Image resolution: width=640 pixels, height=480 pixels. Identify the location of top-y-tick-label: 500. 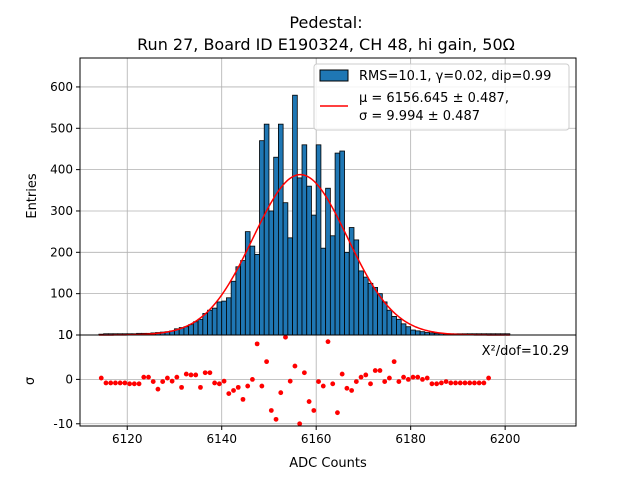
(61, 128).